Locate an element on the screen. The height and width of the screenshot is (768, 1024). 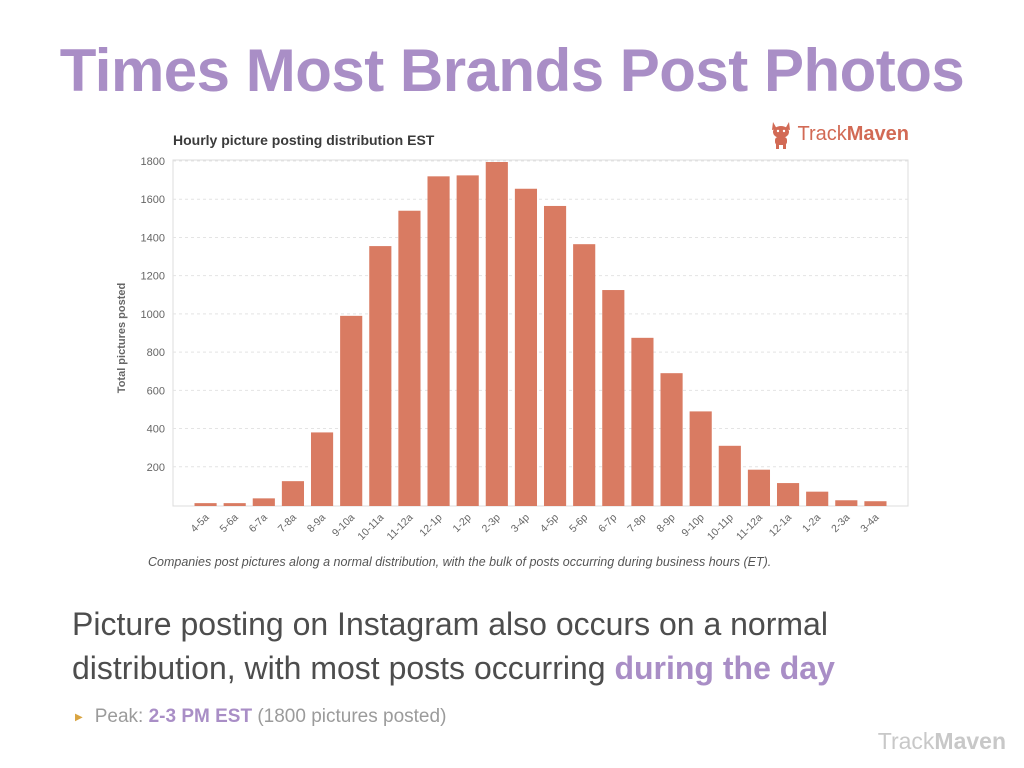
x-tick-label: 9-10a is located at coordinates (344, 526).